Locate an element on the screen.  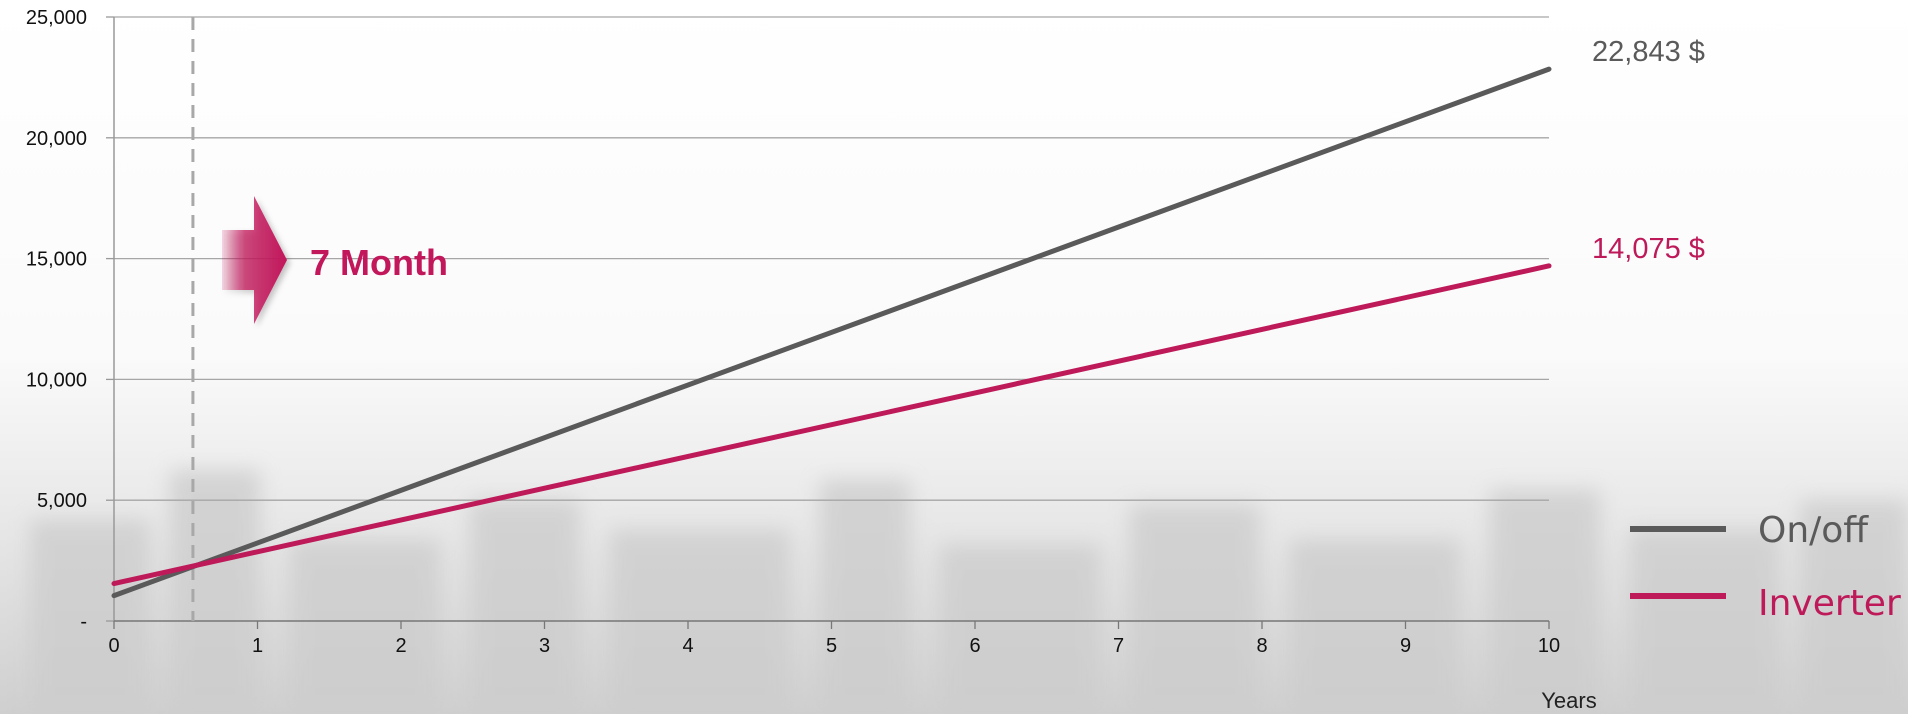
y-tick-label-0: - is located at coordinates (83, 622).